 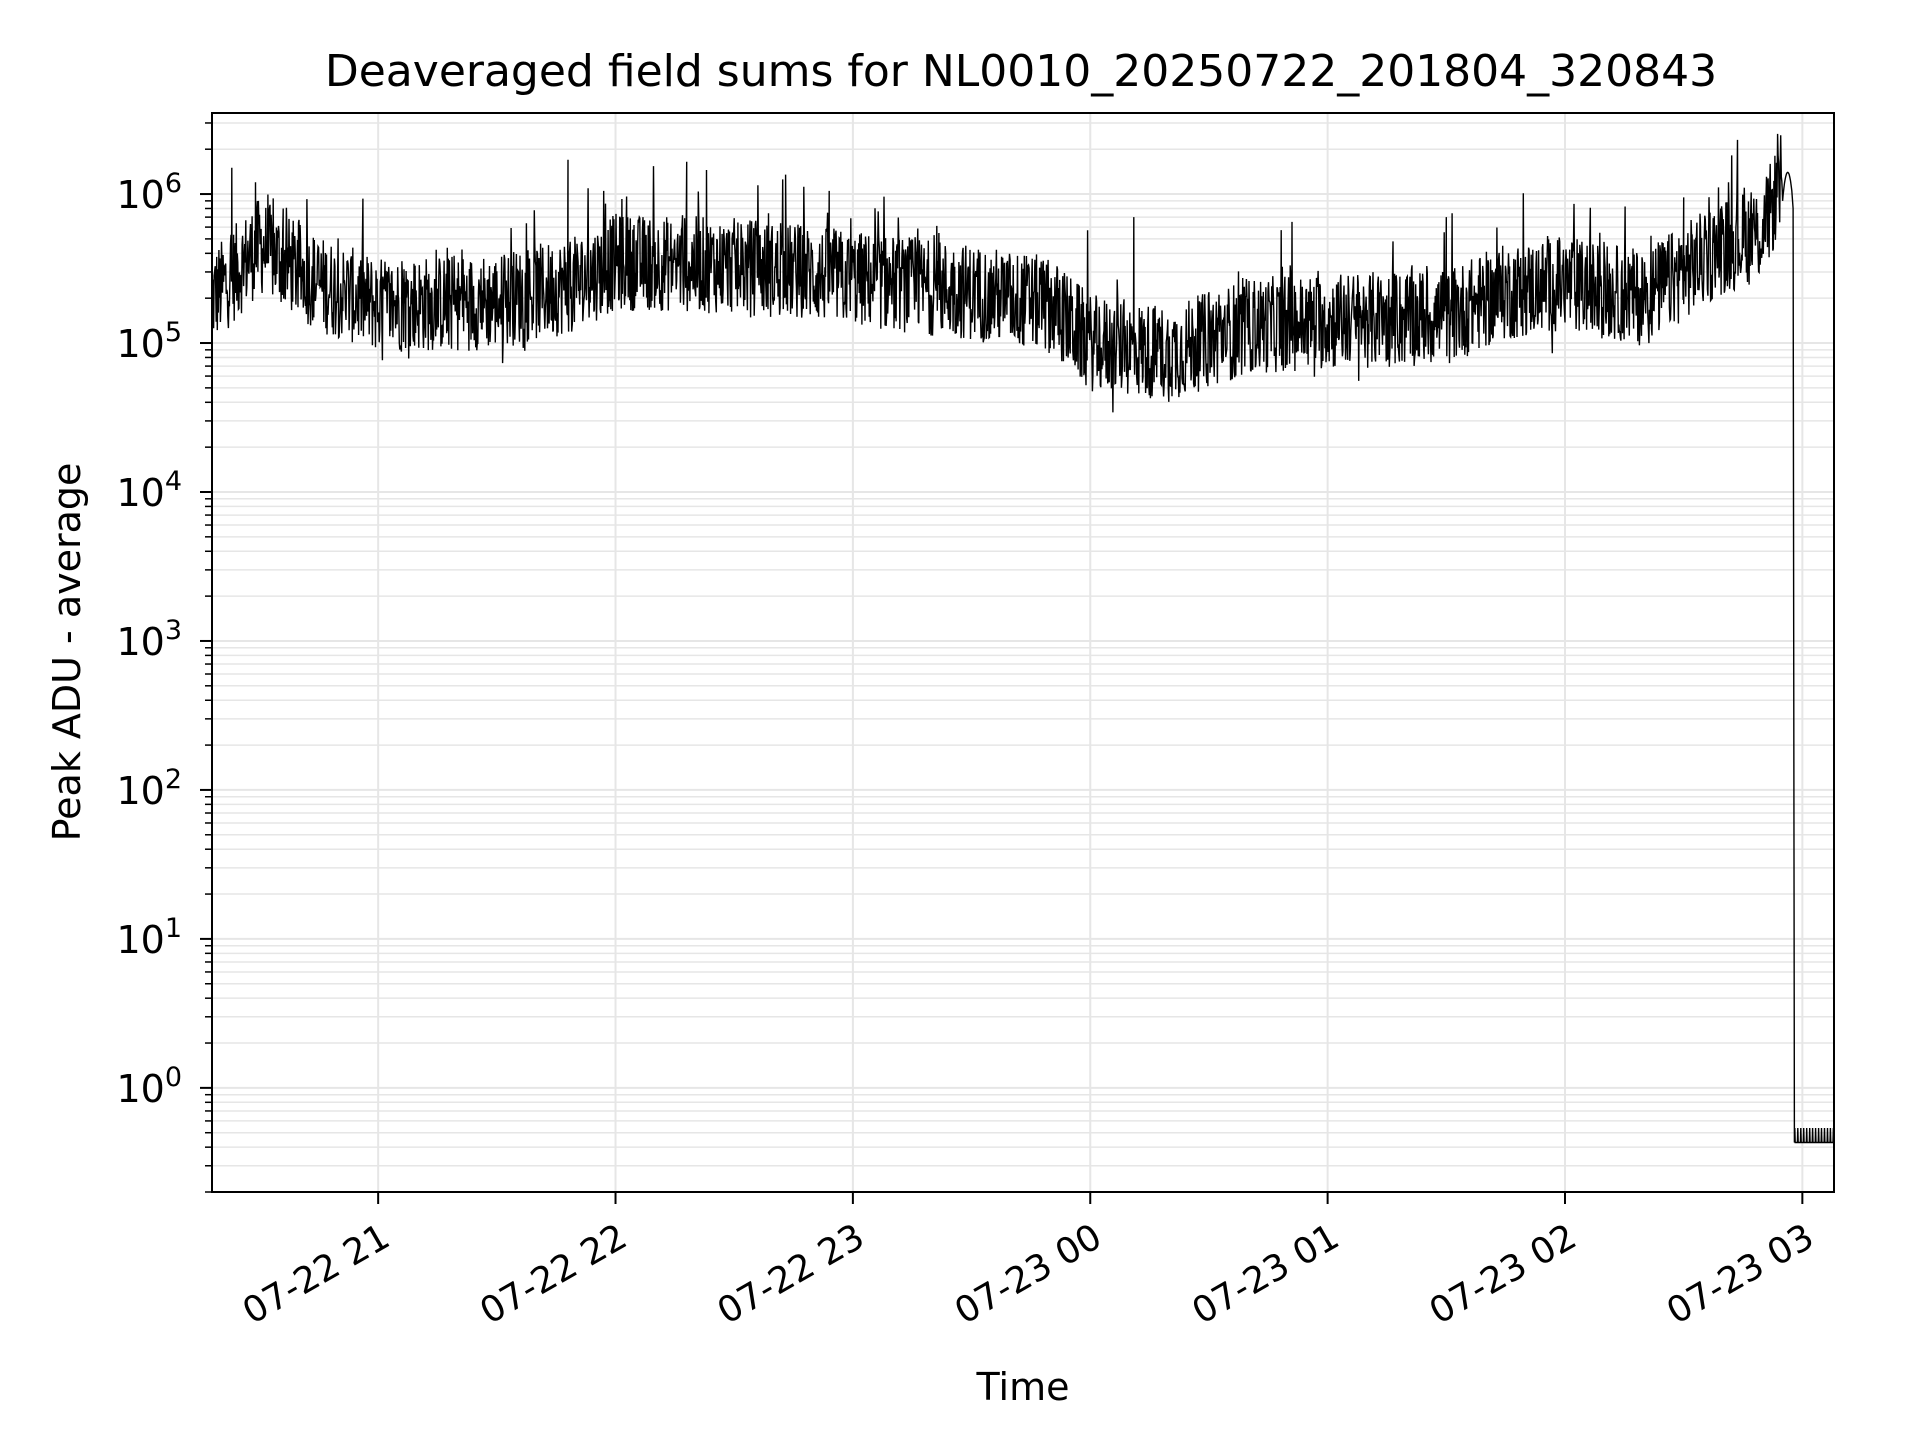 I want to click on y-axis: 100 101 102 103 104 105 106, so click(x=164, y=657).